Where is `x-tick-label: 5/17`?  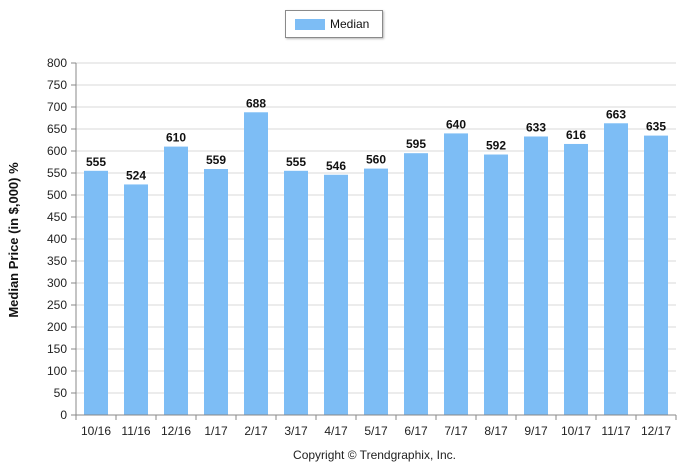 x-tick-label: 5/17 is located at coordinates (376, 431).